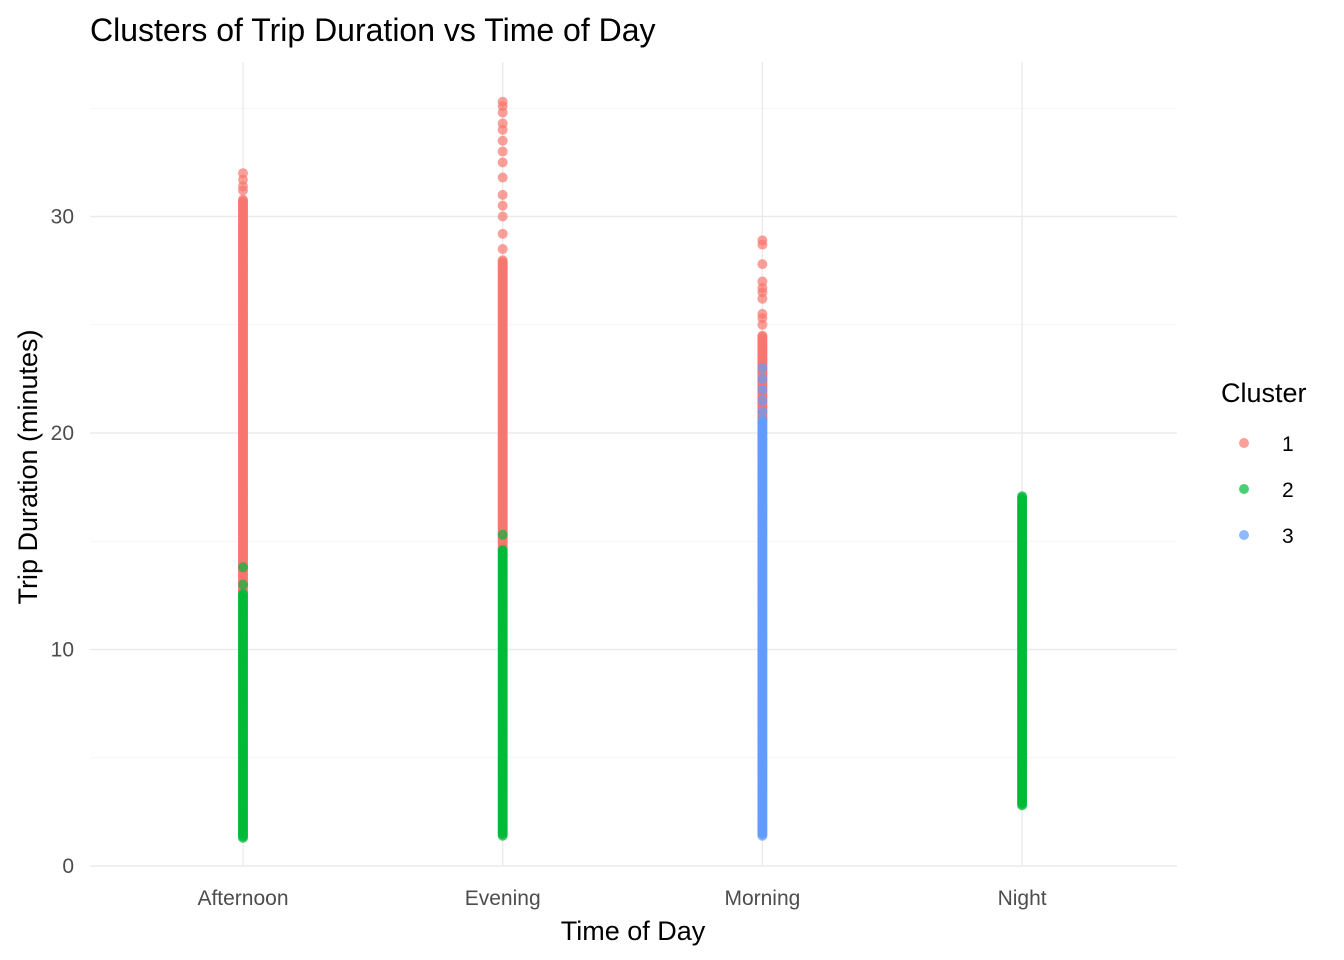 This screenshot has height=960, width=1344. I want to click on x-tick-label: Evening, so click(503, 898).